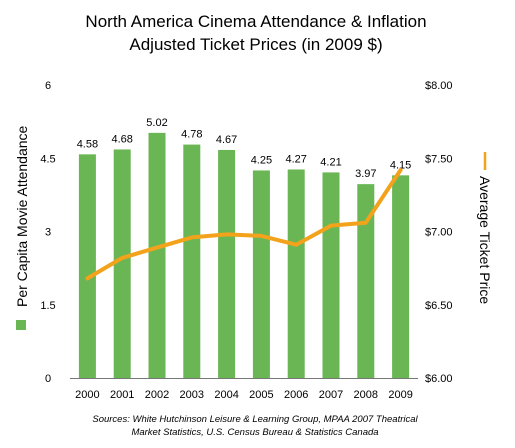  I want to click on right-y-tick-label: $6.50, so click(439, 306).